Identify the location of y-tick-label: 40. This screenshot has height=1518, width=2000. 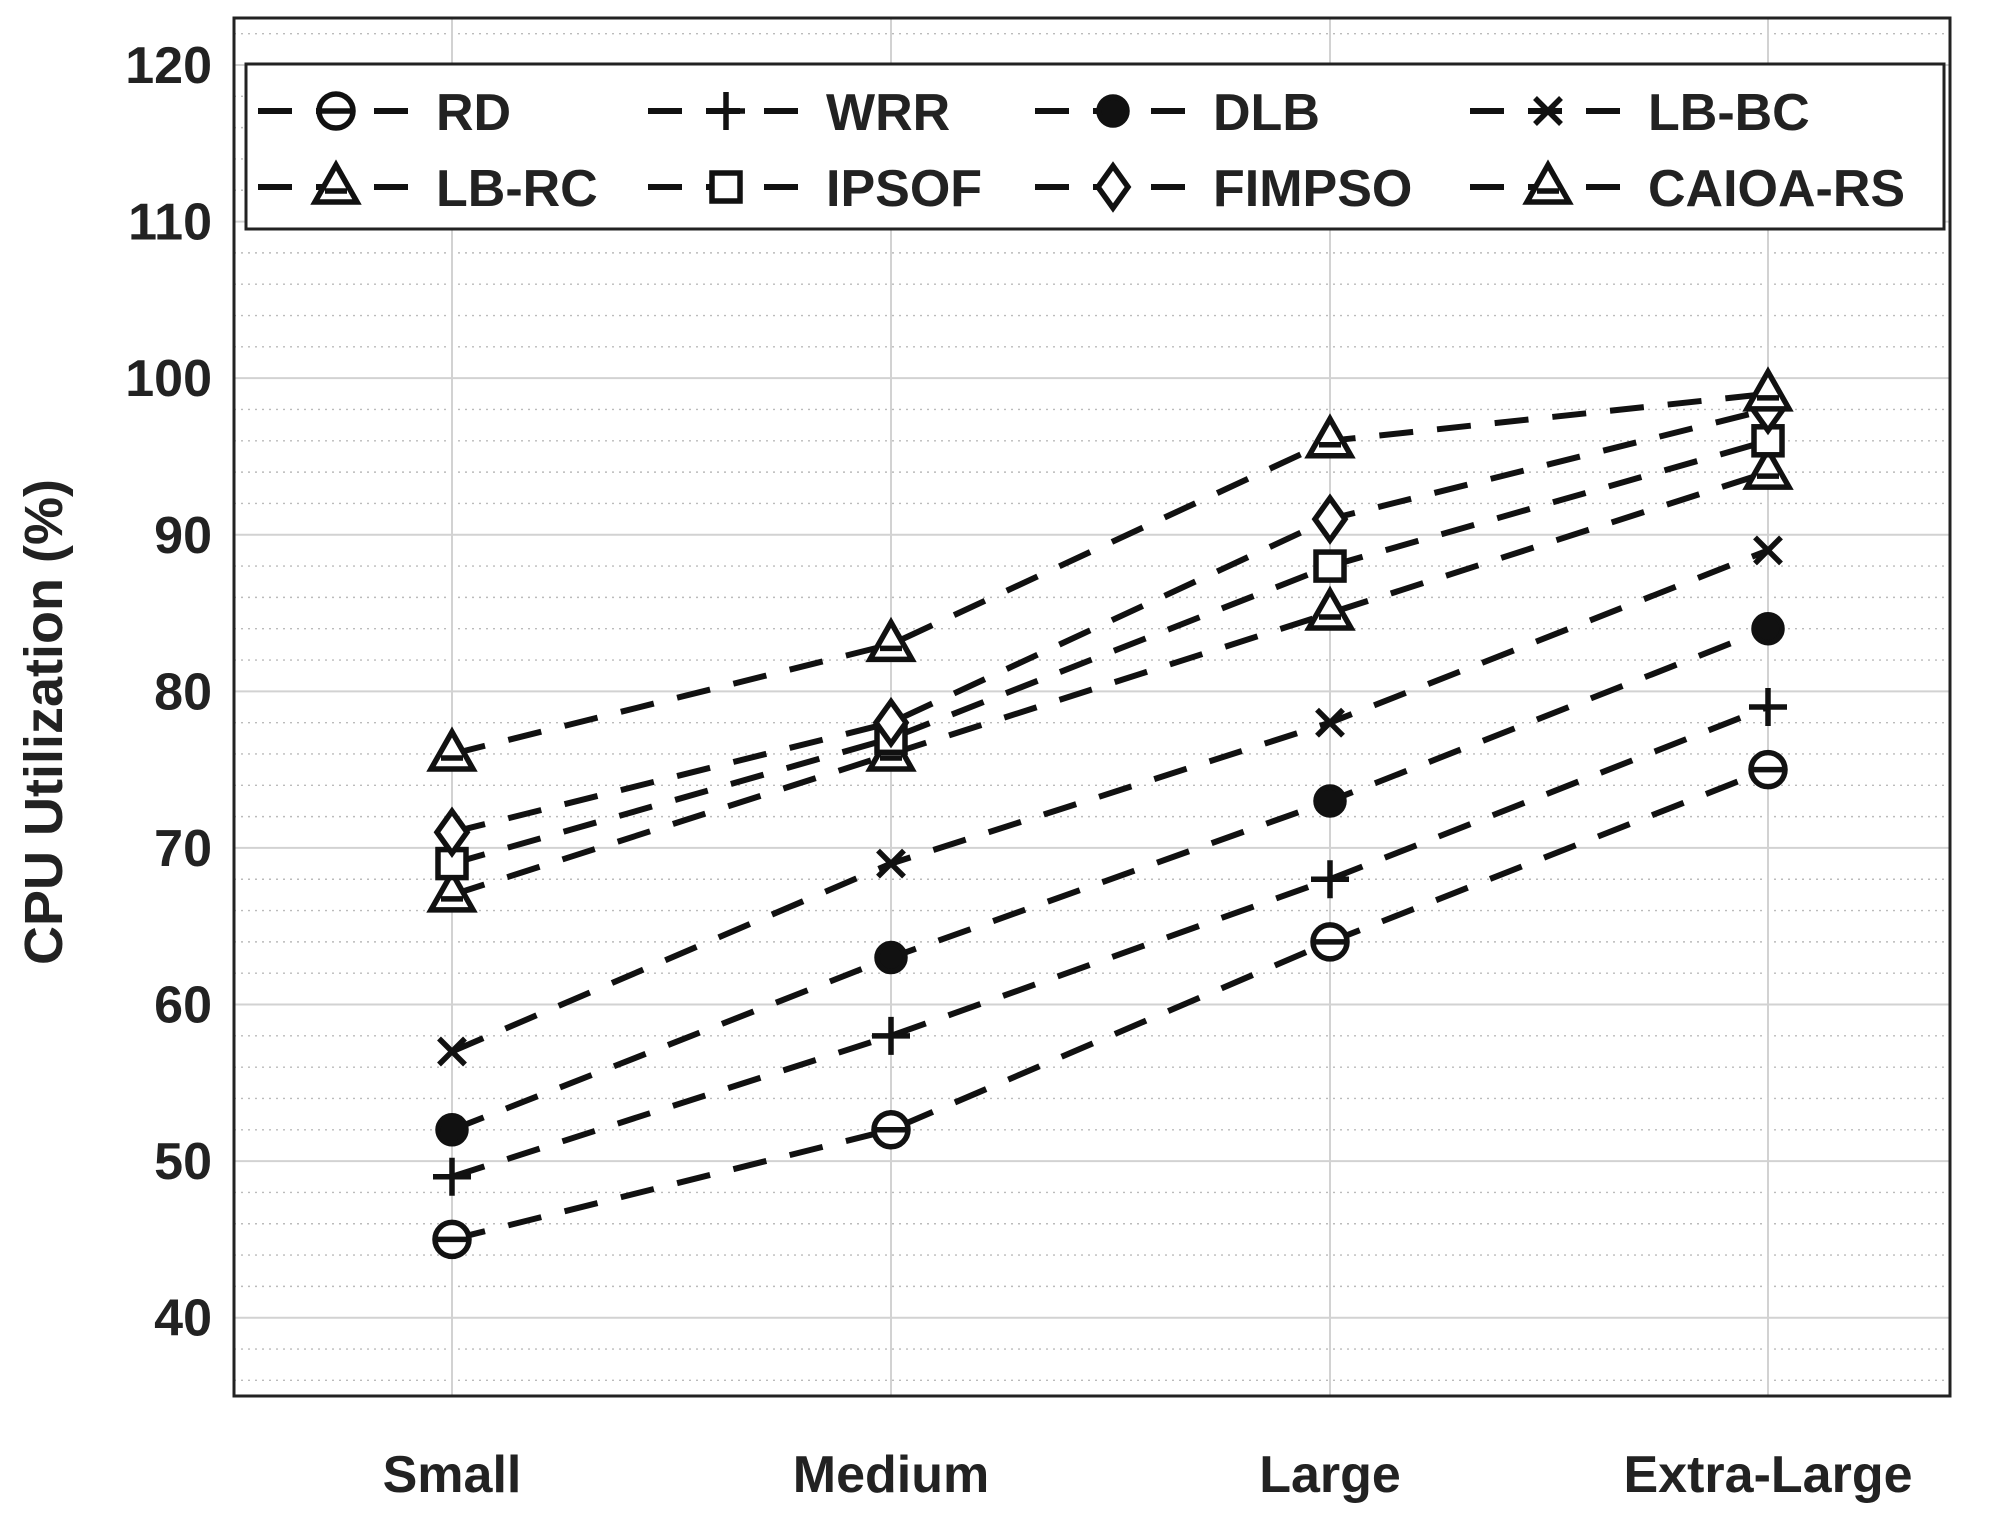
(183, 1319).